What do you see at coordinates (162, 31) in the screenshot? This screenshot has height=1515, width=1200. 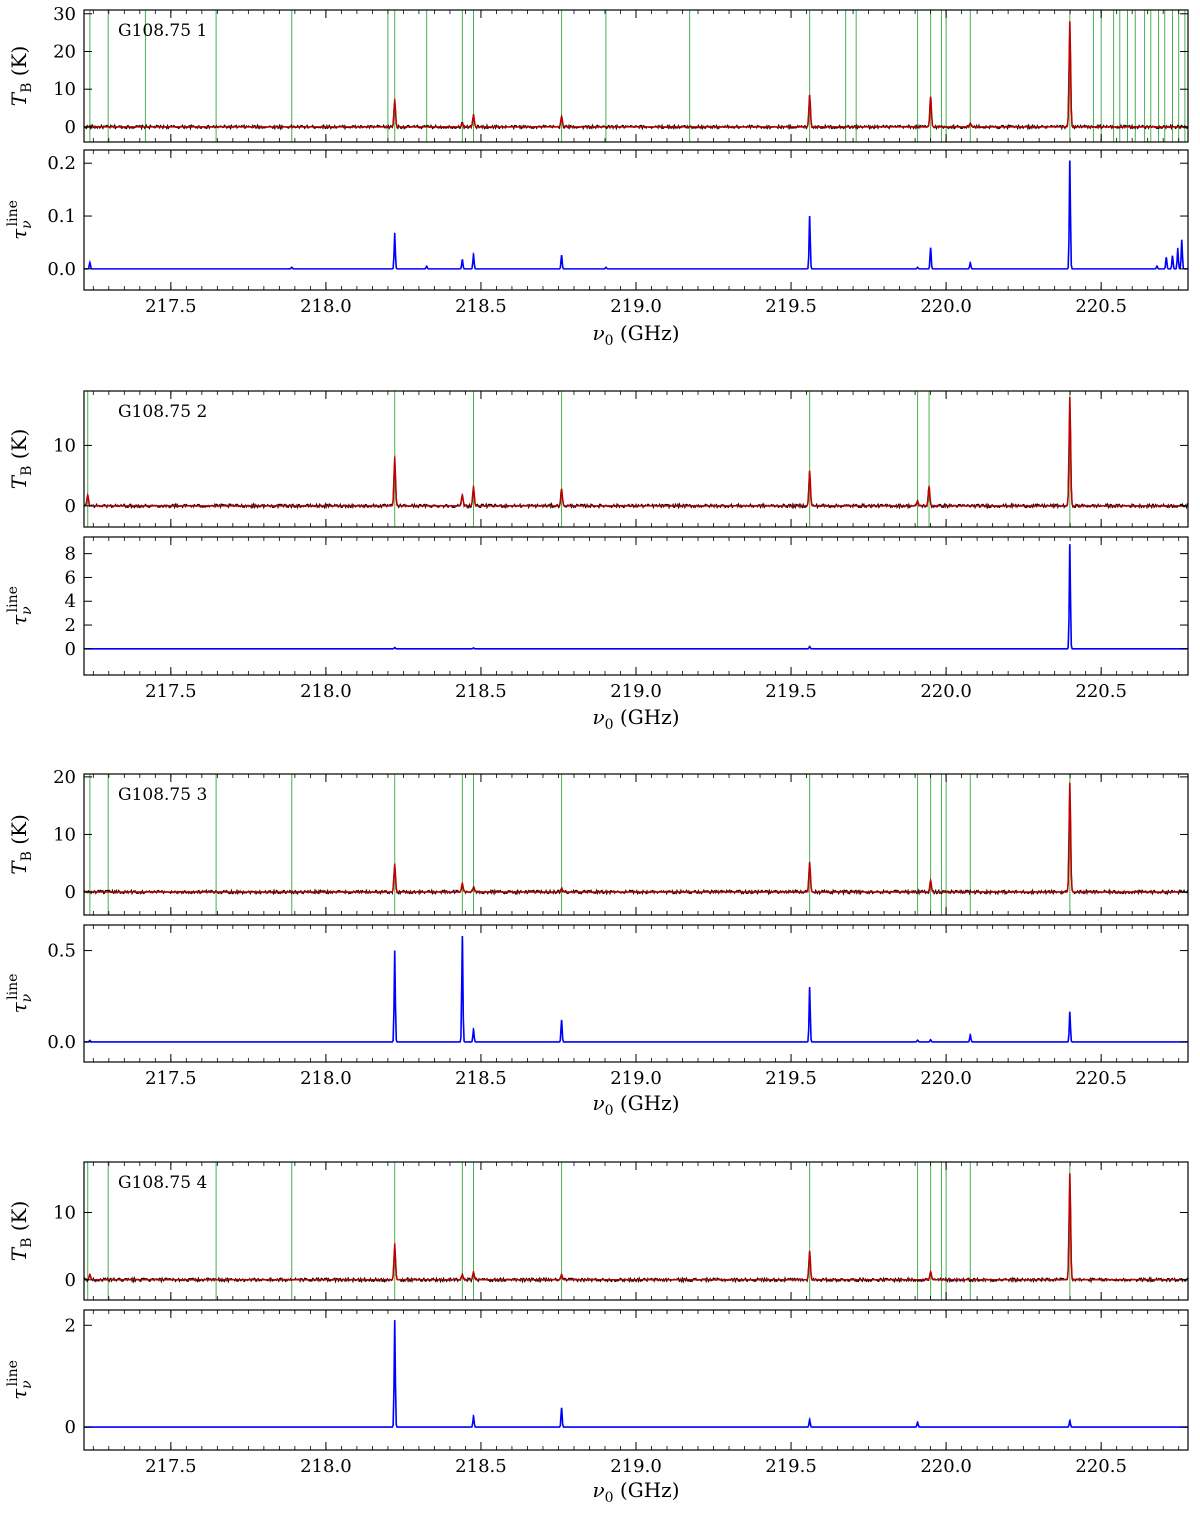 I see `panel-label: G108.75 1` at bounding box center [162, 31].